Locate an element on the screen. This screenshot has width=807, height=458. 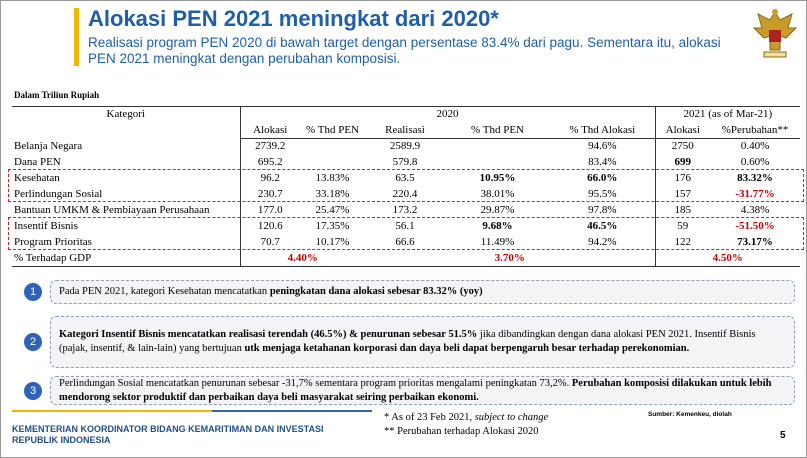
table-cell: 10.17% is located at coordinates (332, 242).